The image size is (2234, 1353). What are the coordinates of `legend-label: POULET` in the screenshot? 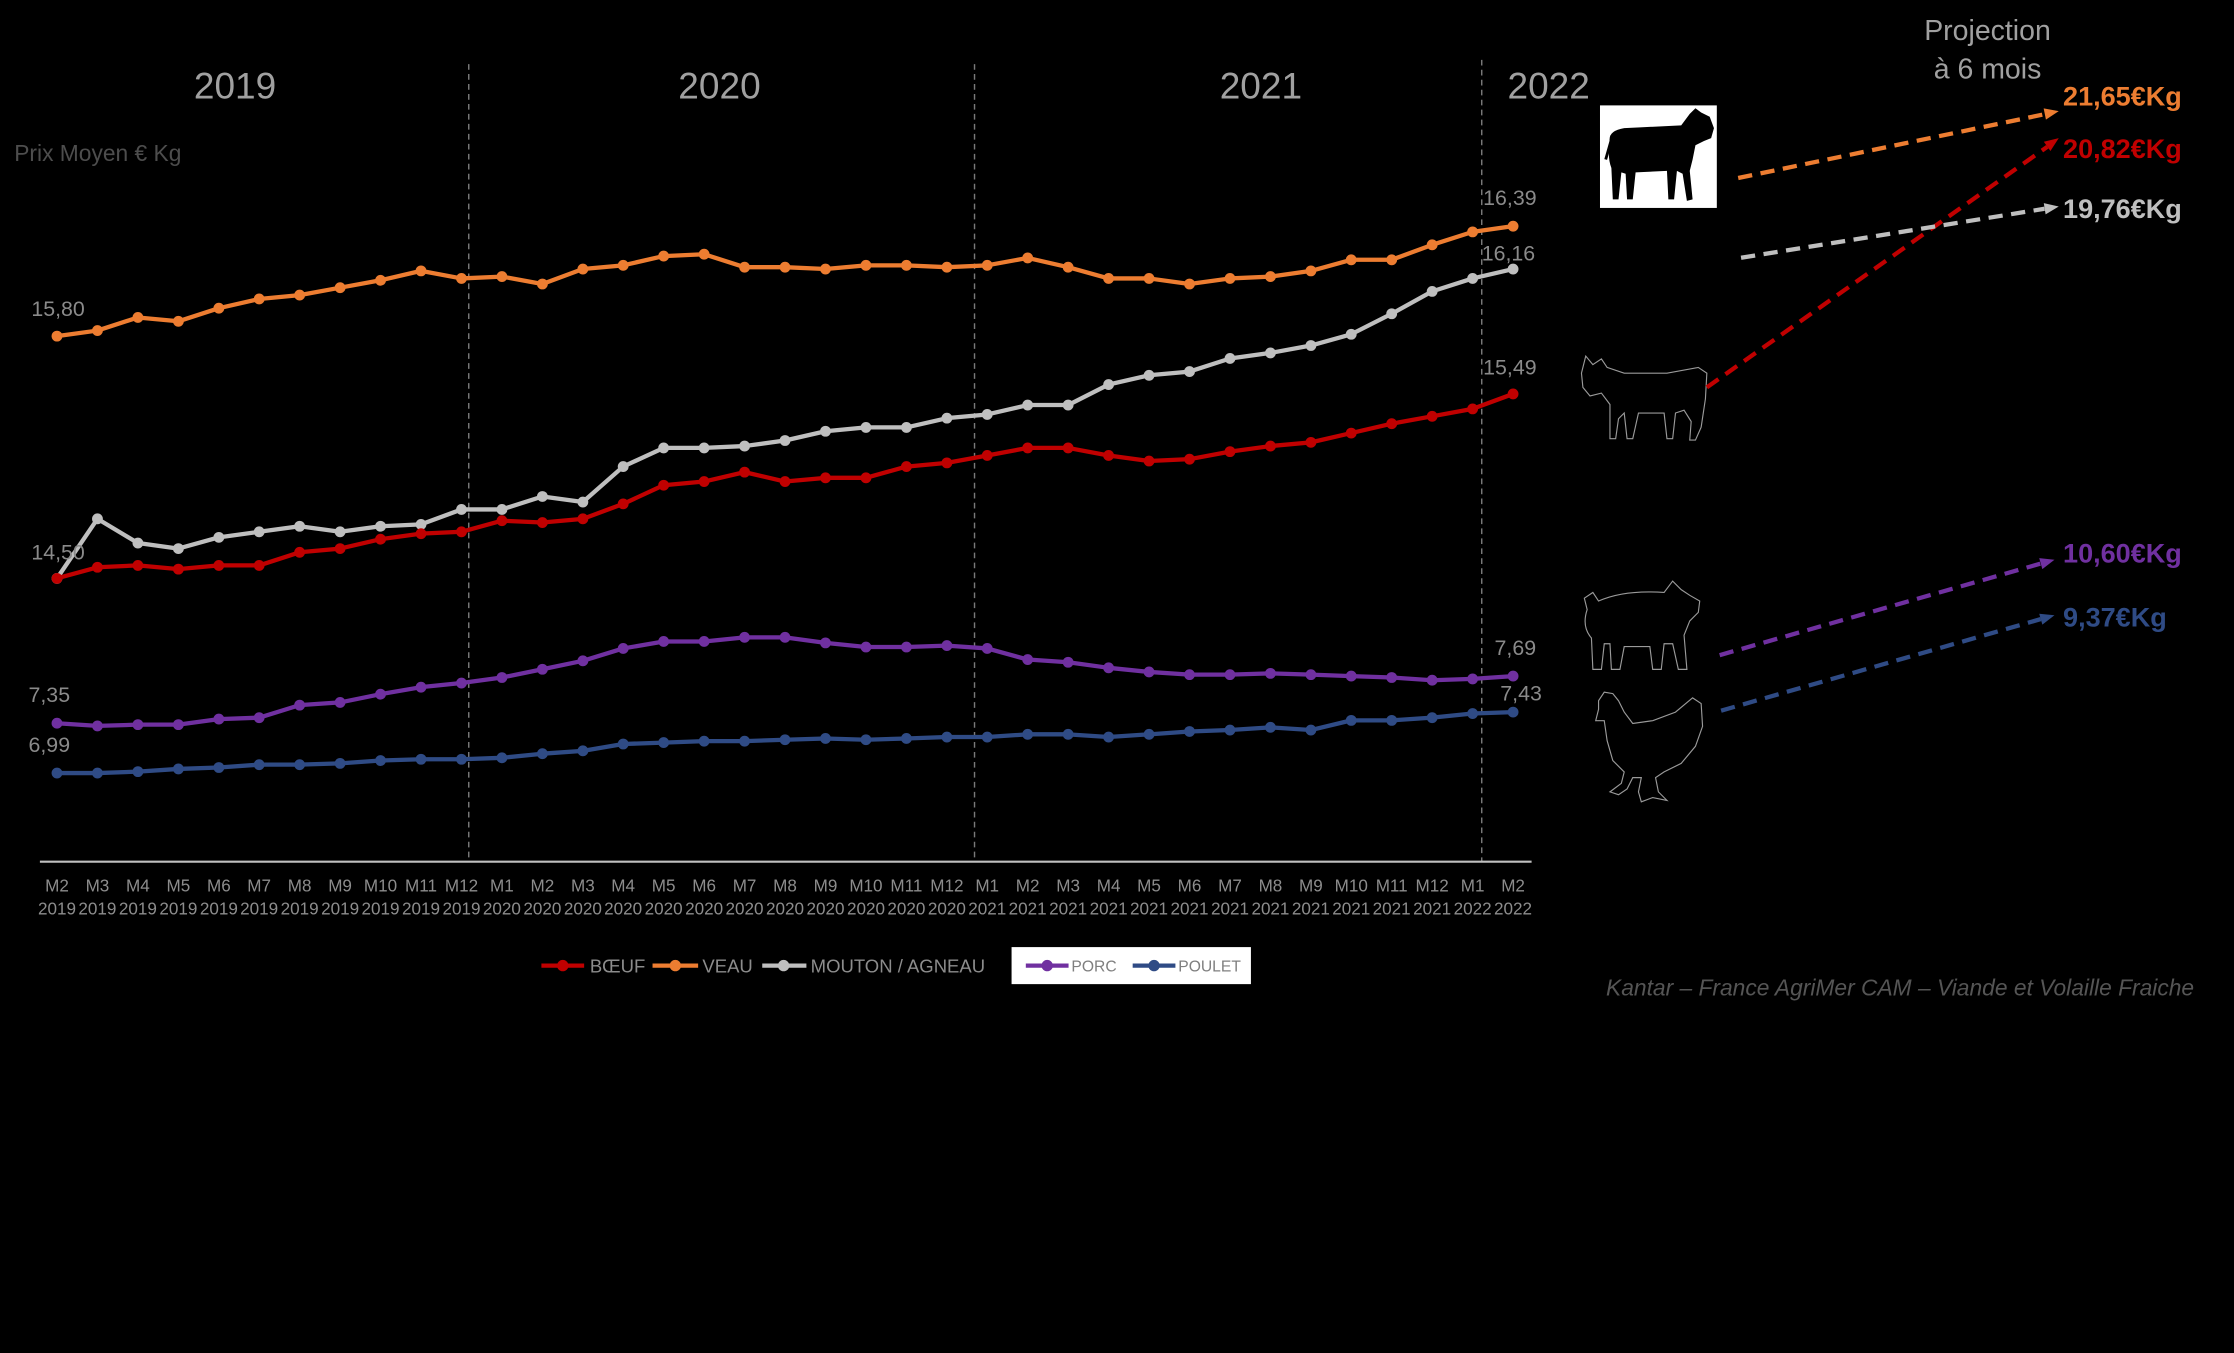 It's located at (1209, 966).